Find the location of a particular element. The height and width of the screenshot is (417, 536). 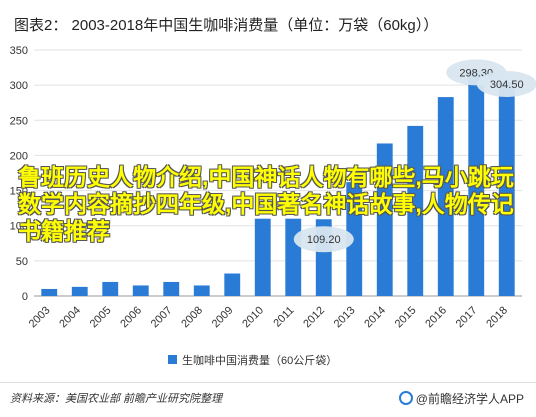

x-tick-label: 2011 is located at coordinates (283, 316).